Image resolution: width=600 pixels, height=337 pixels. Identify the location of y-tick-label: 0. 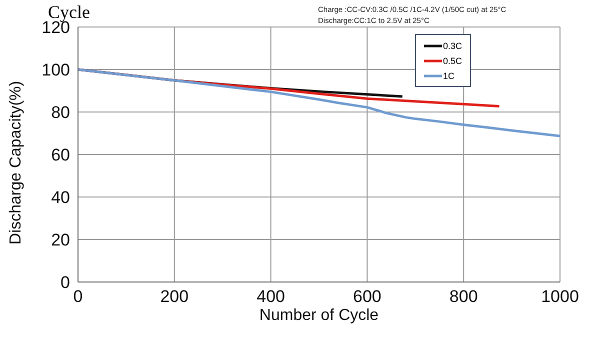
(65, 282).